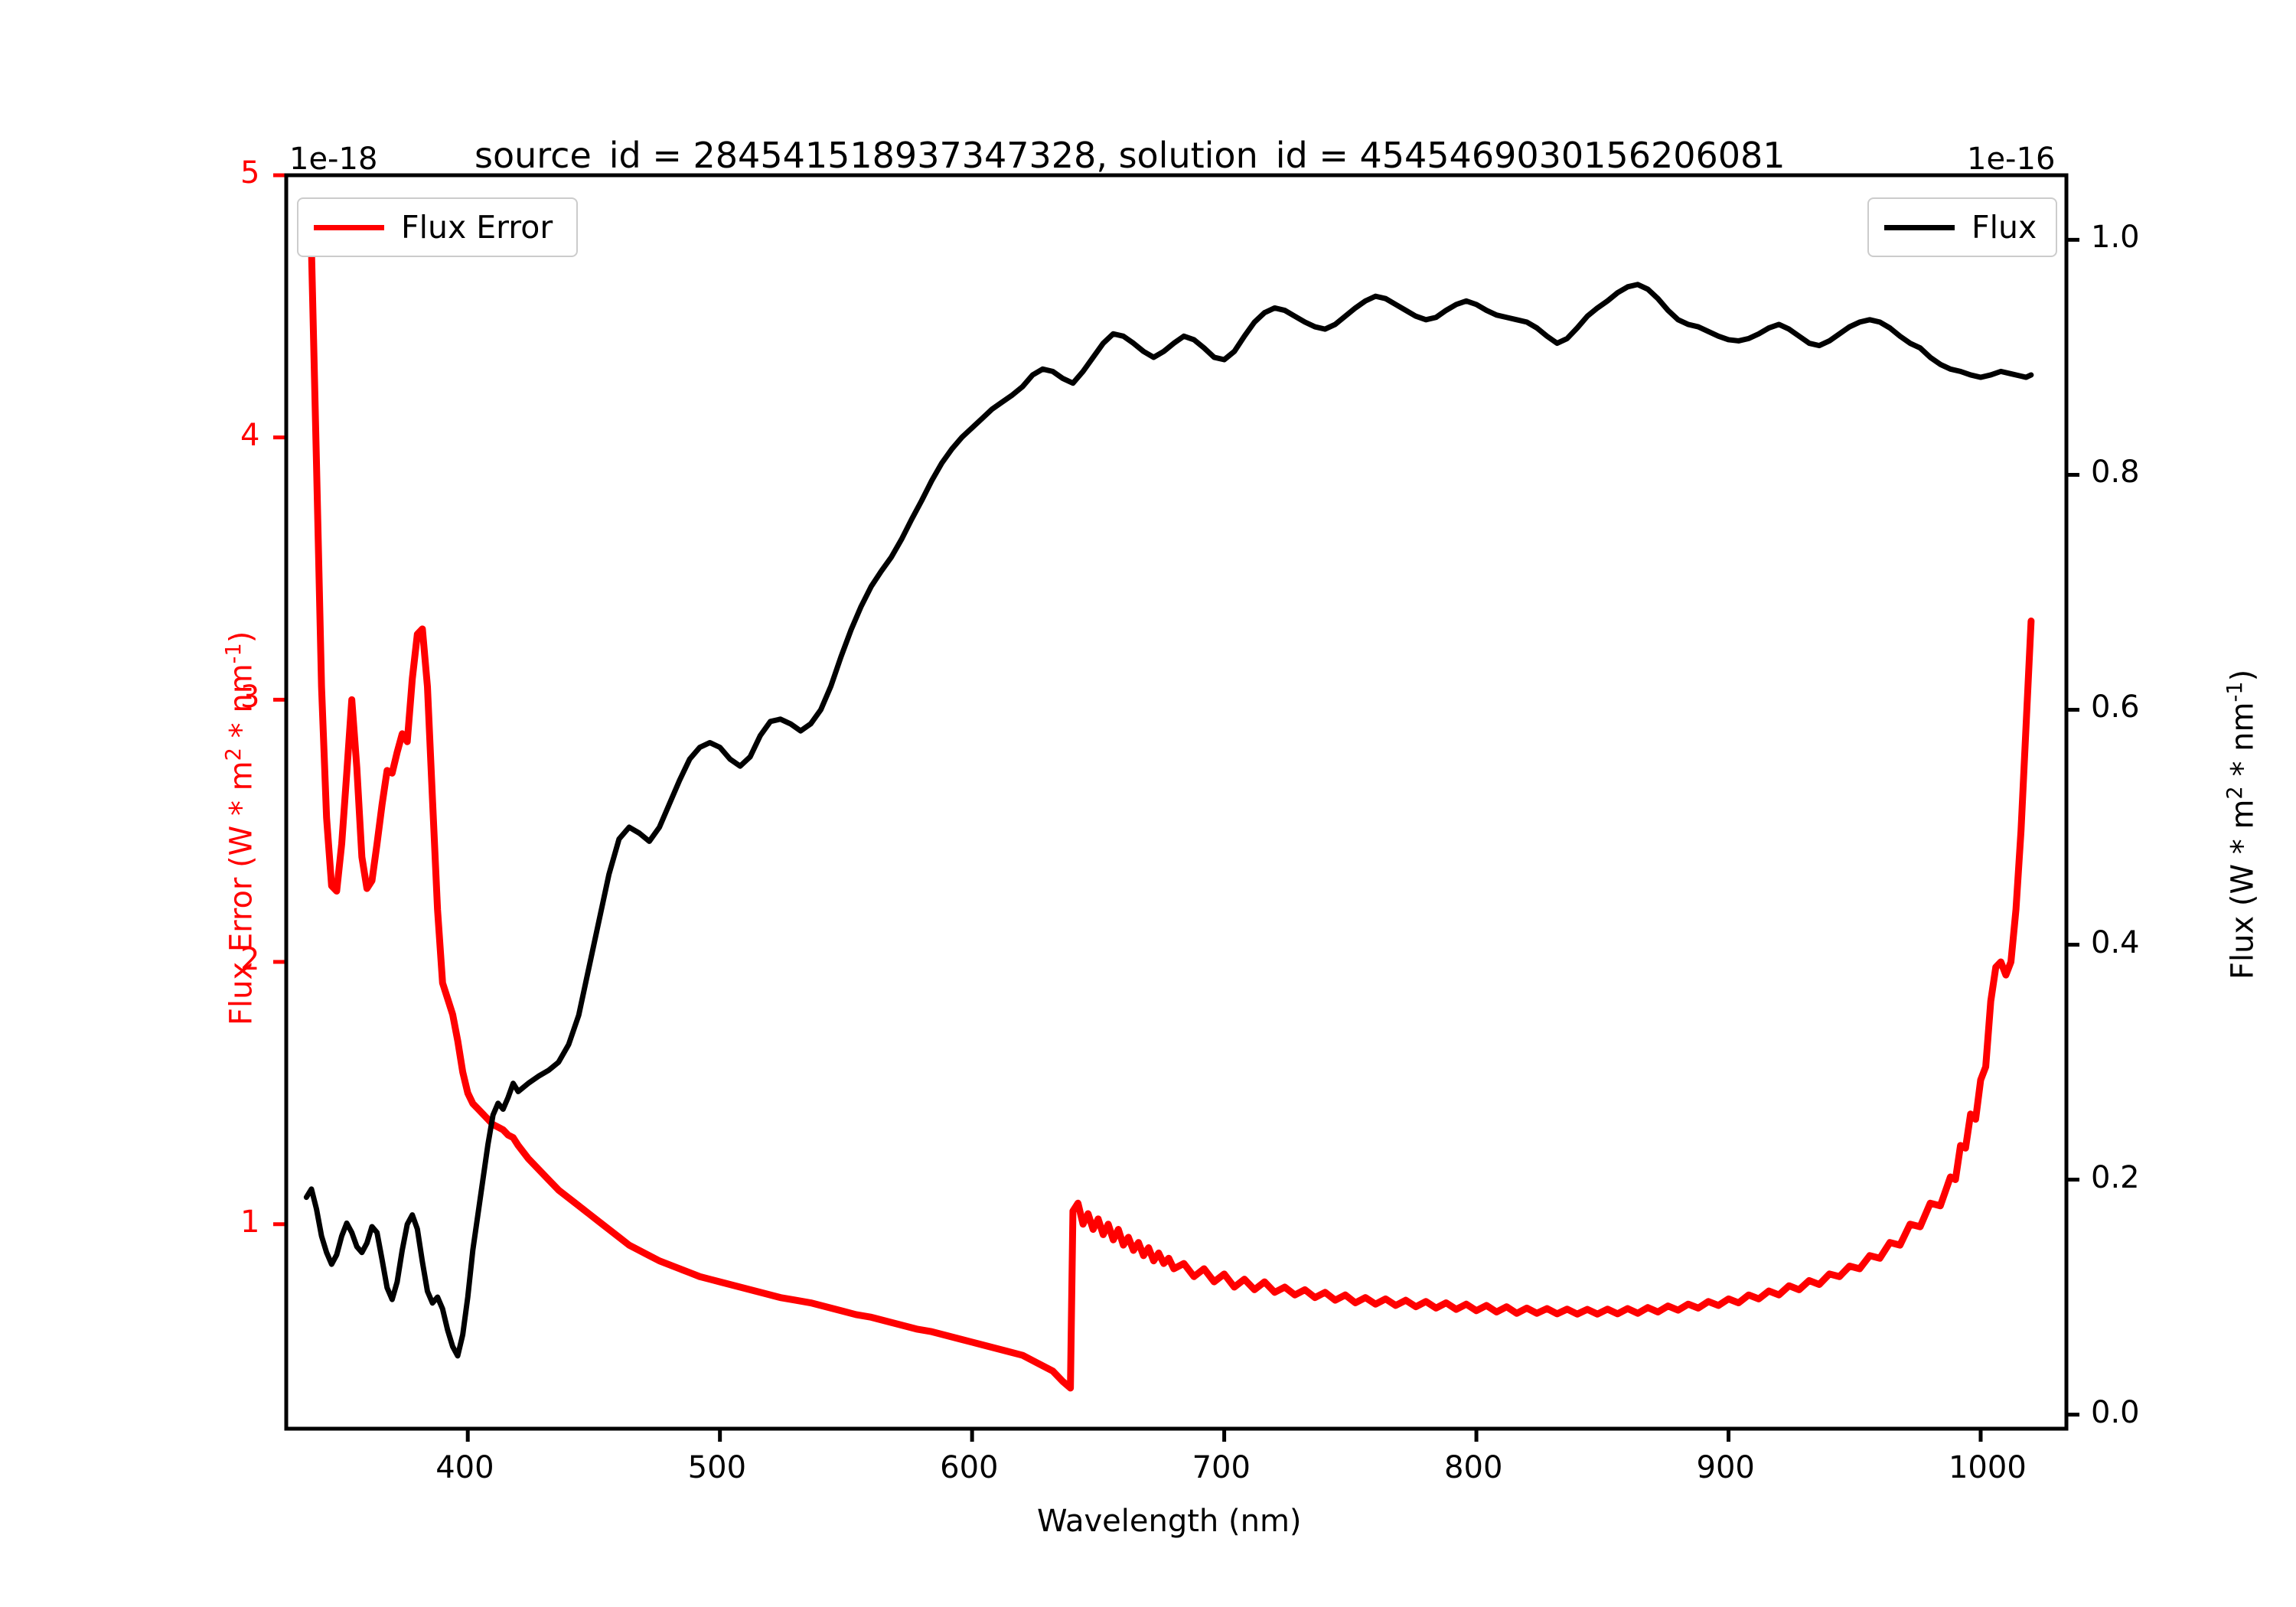 Image resolution: width=2296 pixels, height=1607 pixels. I want to click on x-tick-label: 900, so click(1725, 1467).